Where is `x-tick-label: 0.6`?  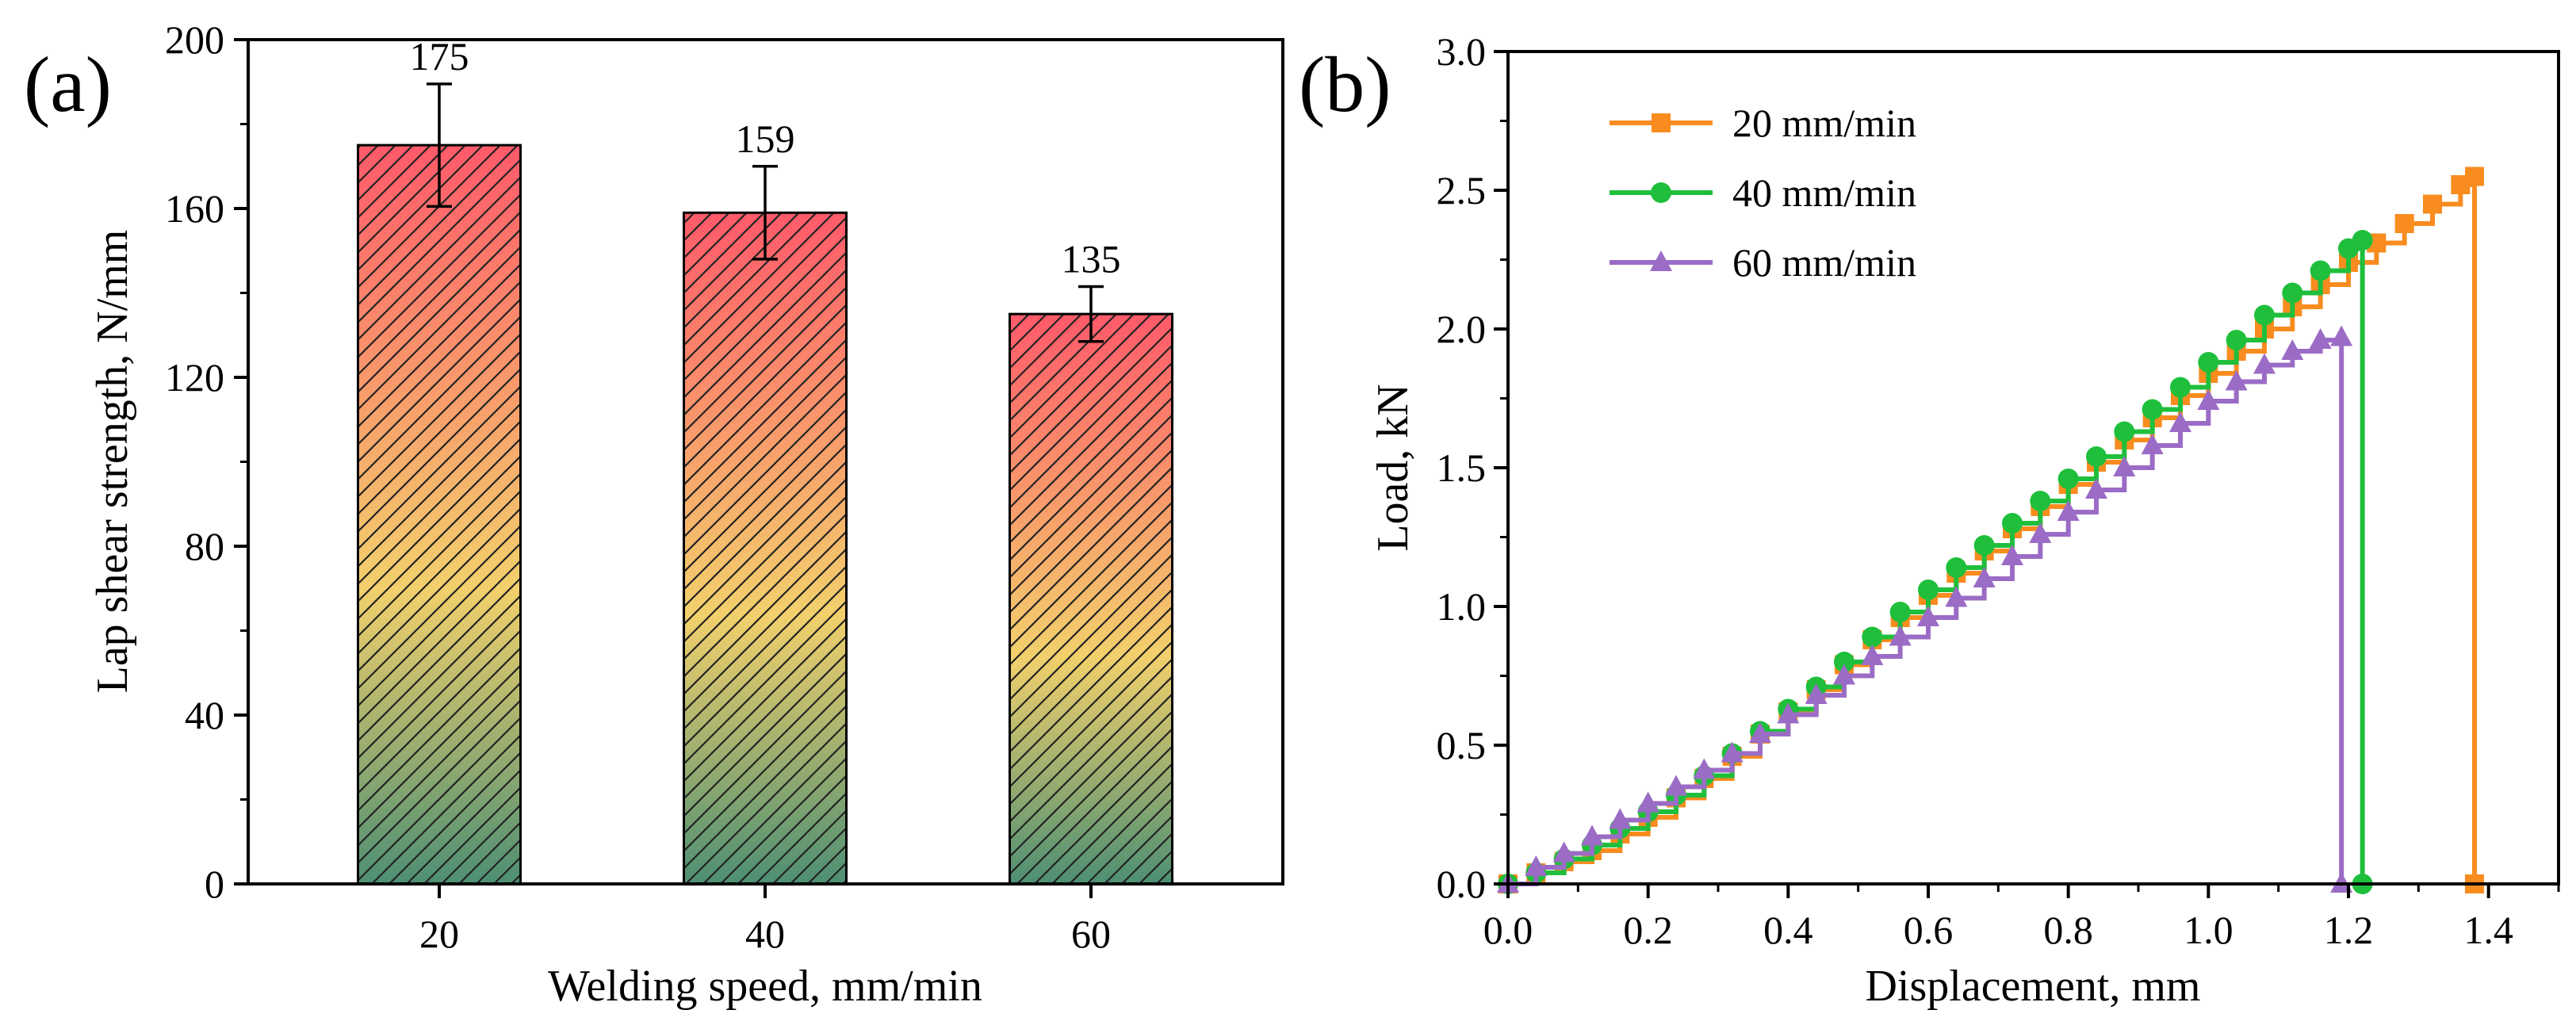 x-tick-label: 0.6 is located at coordinates (1929, 930).